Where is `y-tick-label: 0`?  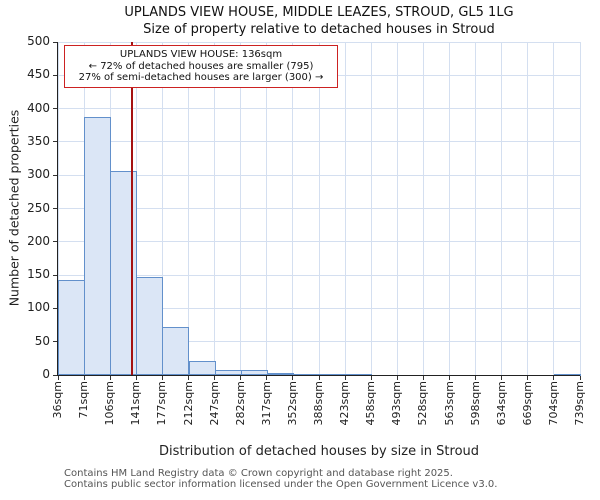
y-tick-label: 0 is located at coordinates (46, 374).